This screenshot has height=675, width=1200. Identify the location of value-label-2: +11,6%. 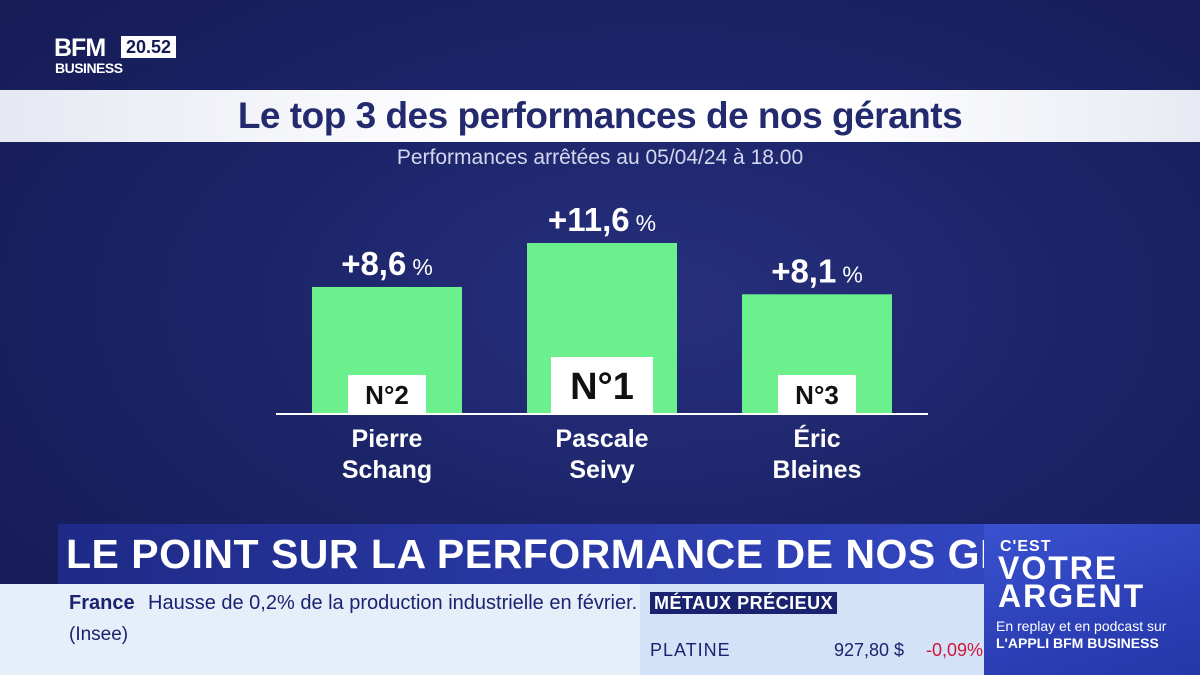
(602, 219).